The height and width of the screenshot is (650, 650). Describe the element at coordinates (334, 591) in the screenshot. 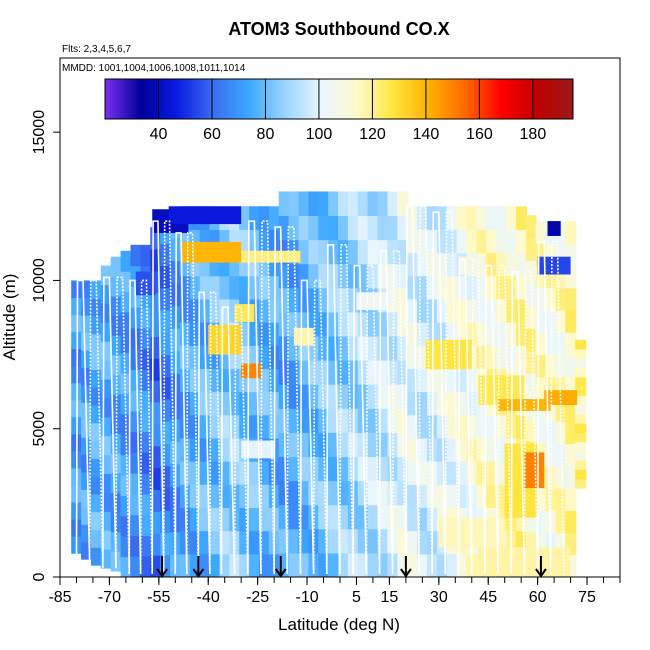

I see `x-axis: -85 -70 -55 -40 -25 -10 5 15 30 45 60 75` at that location.